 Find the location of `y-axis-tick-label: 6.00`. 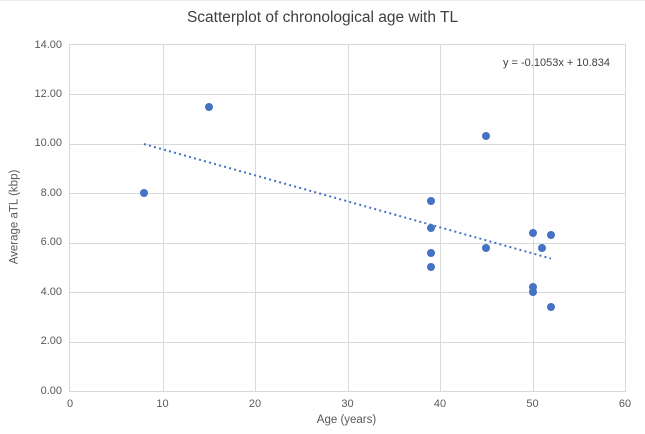

y-axis-tick-label: 6.00 is located at coordinates (51, 242).